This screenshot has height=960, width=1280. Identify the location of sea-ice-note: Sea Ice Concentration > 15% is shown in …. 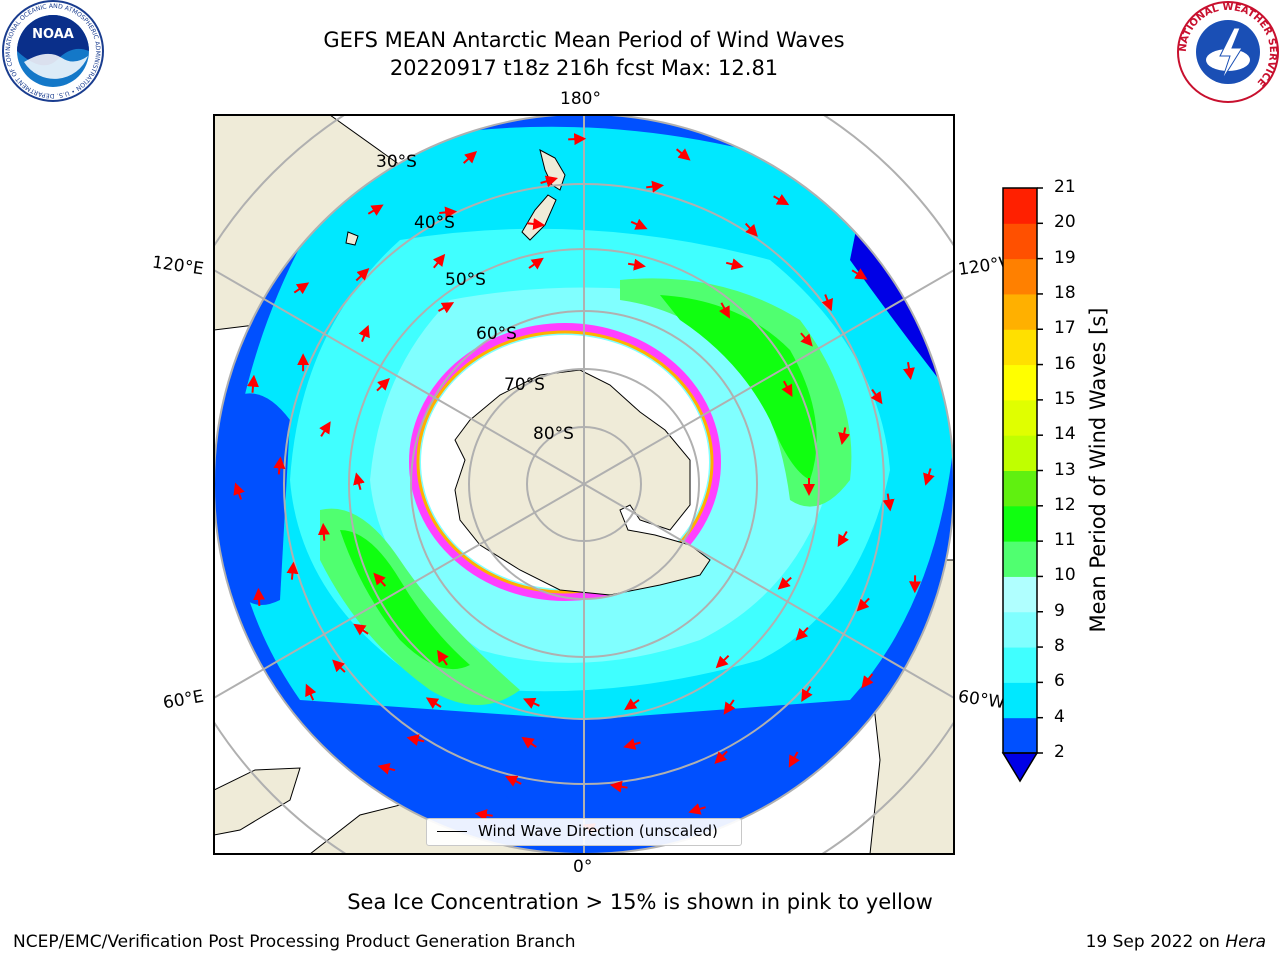
(640, 902).